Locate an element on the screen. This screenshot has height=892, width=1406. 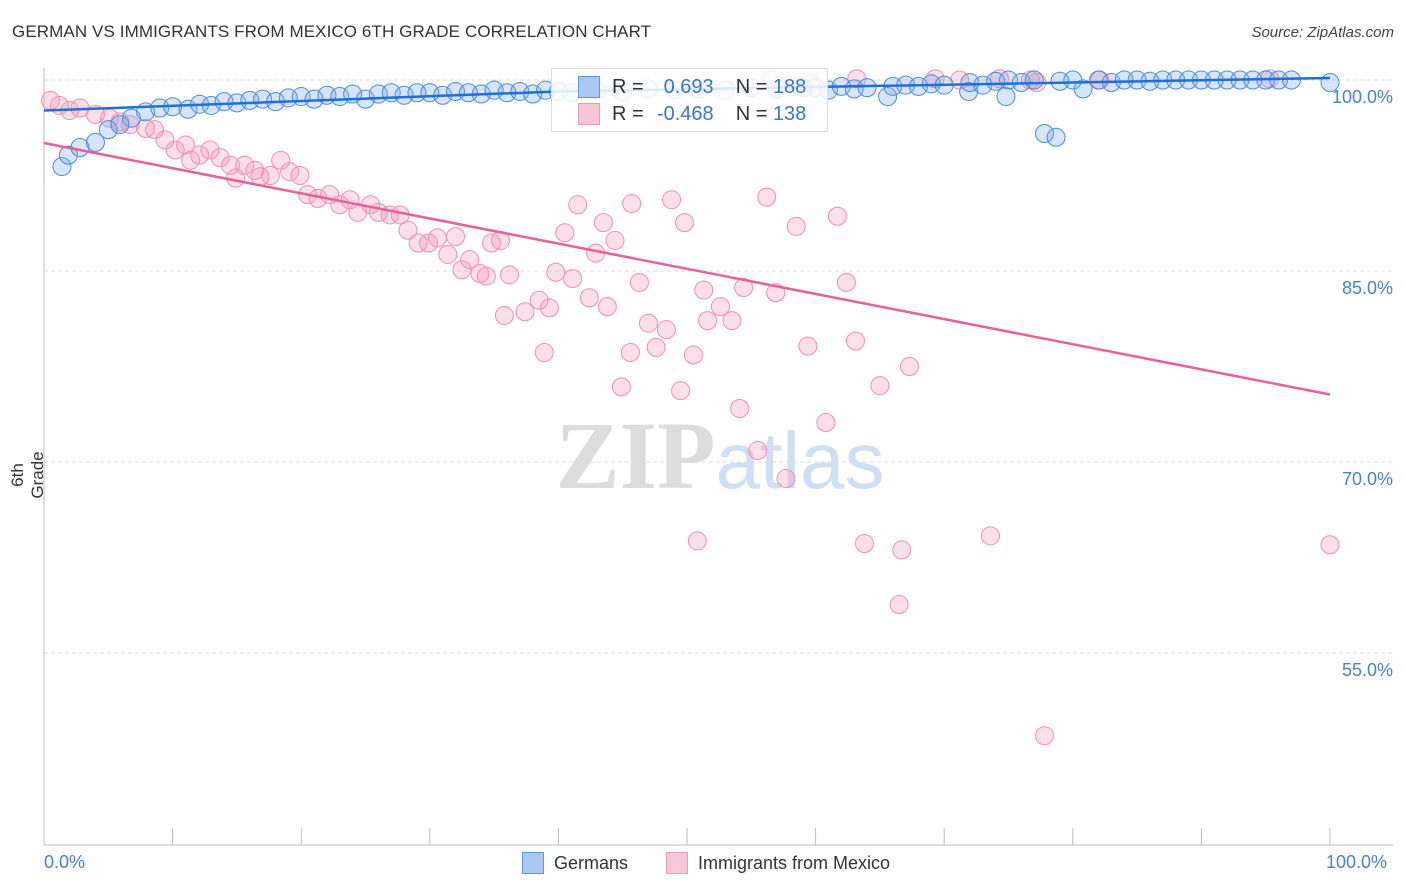
y-tick-label: 85.0% is located at coordinates (1367, 288).